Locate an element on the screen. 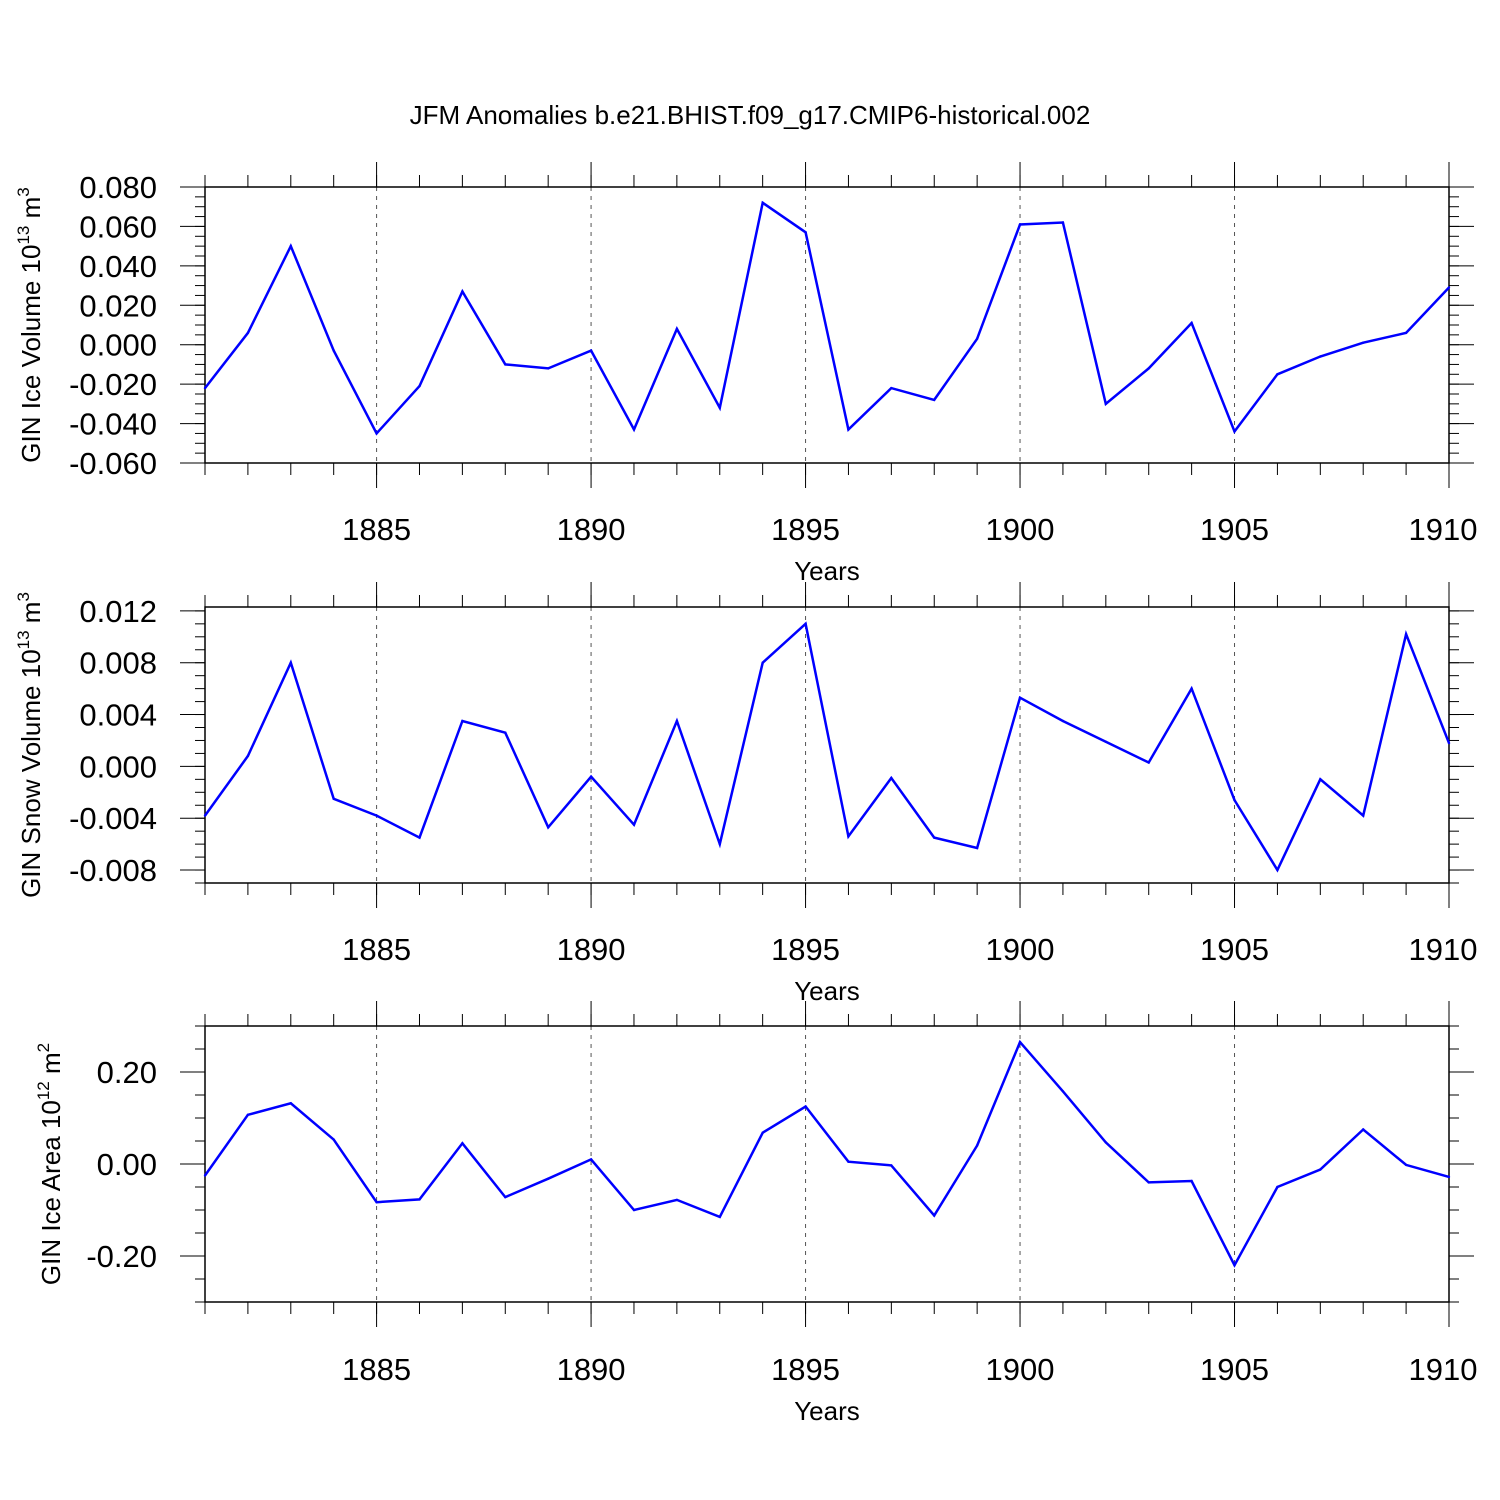 The width and height of the screenshot is (1500, 1500). snow-volume-data-point-1908 is located at coordinates (1363, 815).